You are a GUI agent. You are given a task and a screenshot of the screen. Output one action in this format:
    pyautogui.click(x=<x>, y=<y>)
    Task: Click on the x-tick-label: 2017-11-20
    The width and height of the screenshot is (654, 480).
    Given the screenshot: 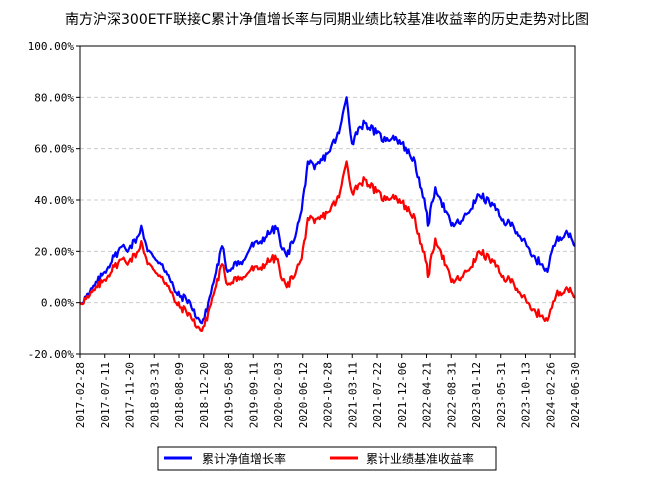 What is the action you would take?
    pyautogui.click(x=130, y=395)
    